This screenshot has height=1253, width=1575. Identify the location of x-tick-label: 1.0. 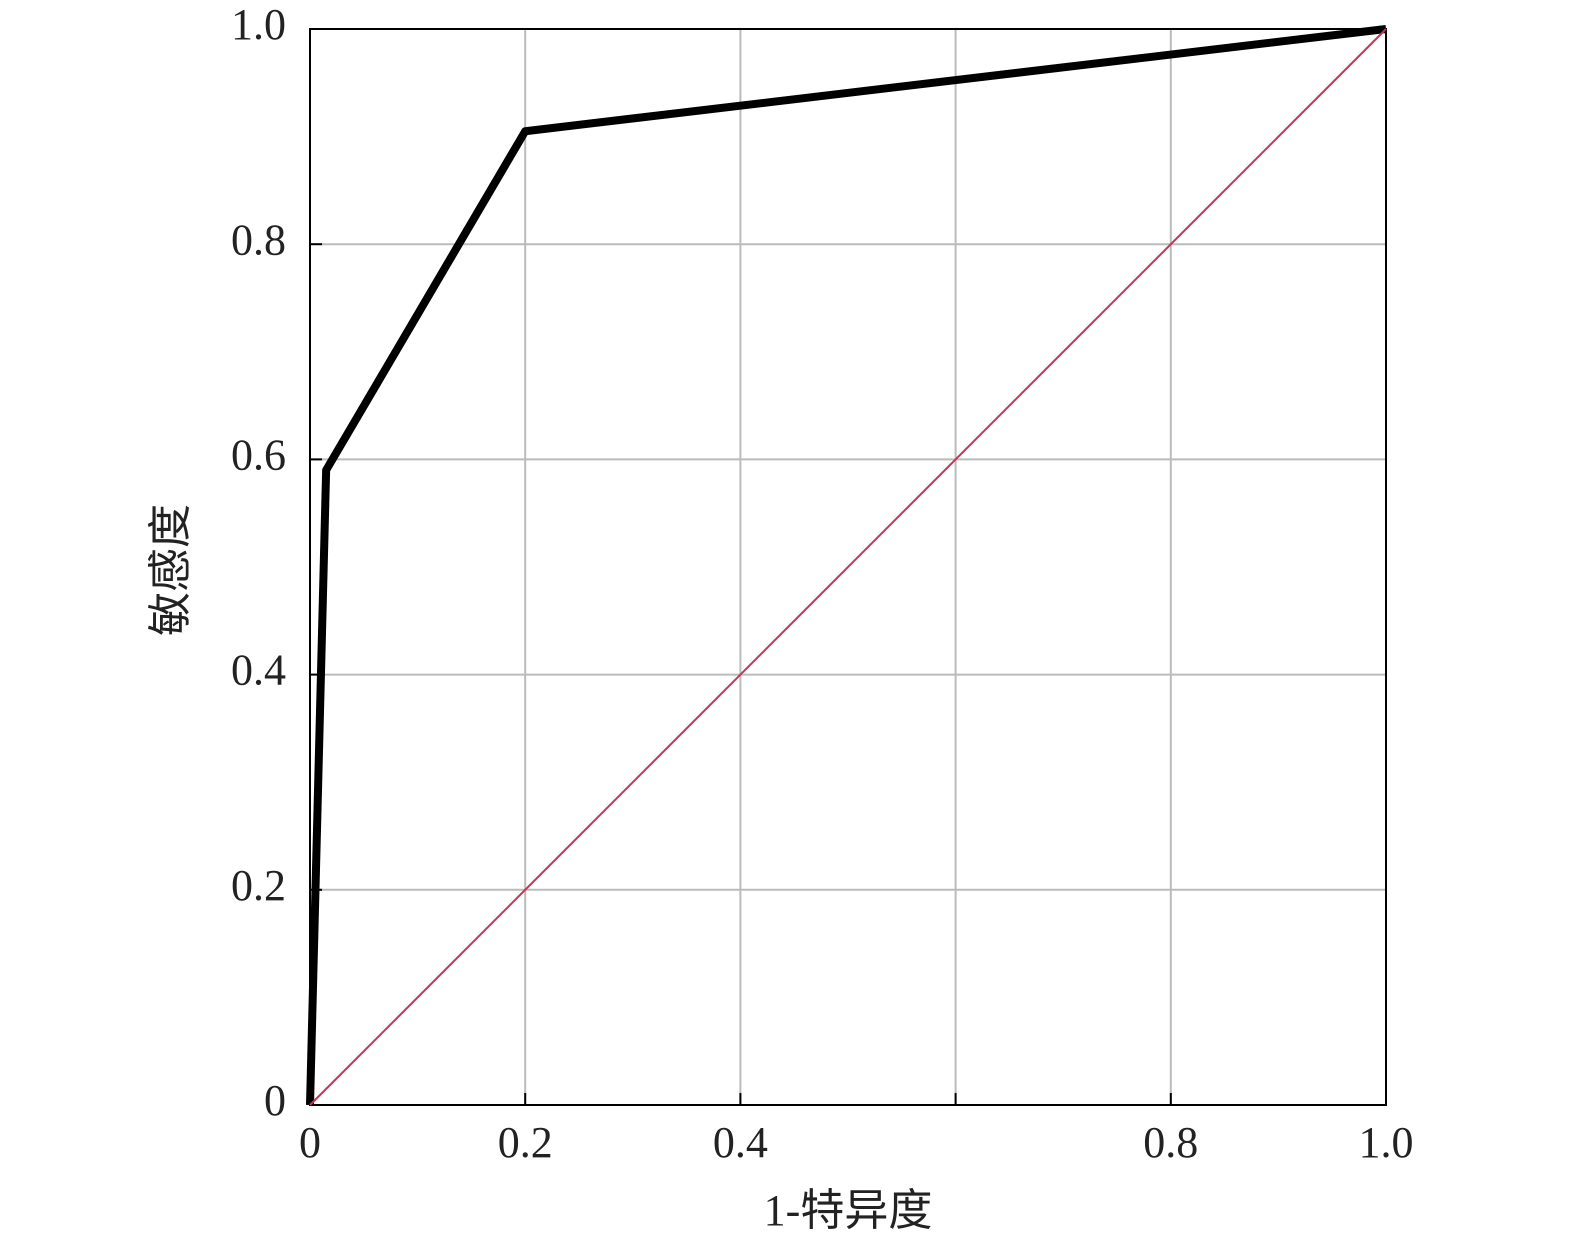
(1386, 1142).